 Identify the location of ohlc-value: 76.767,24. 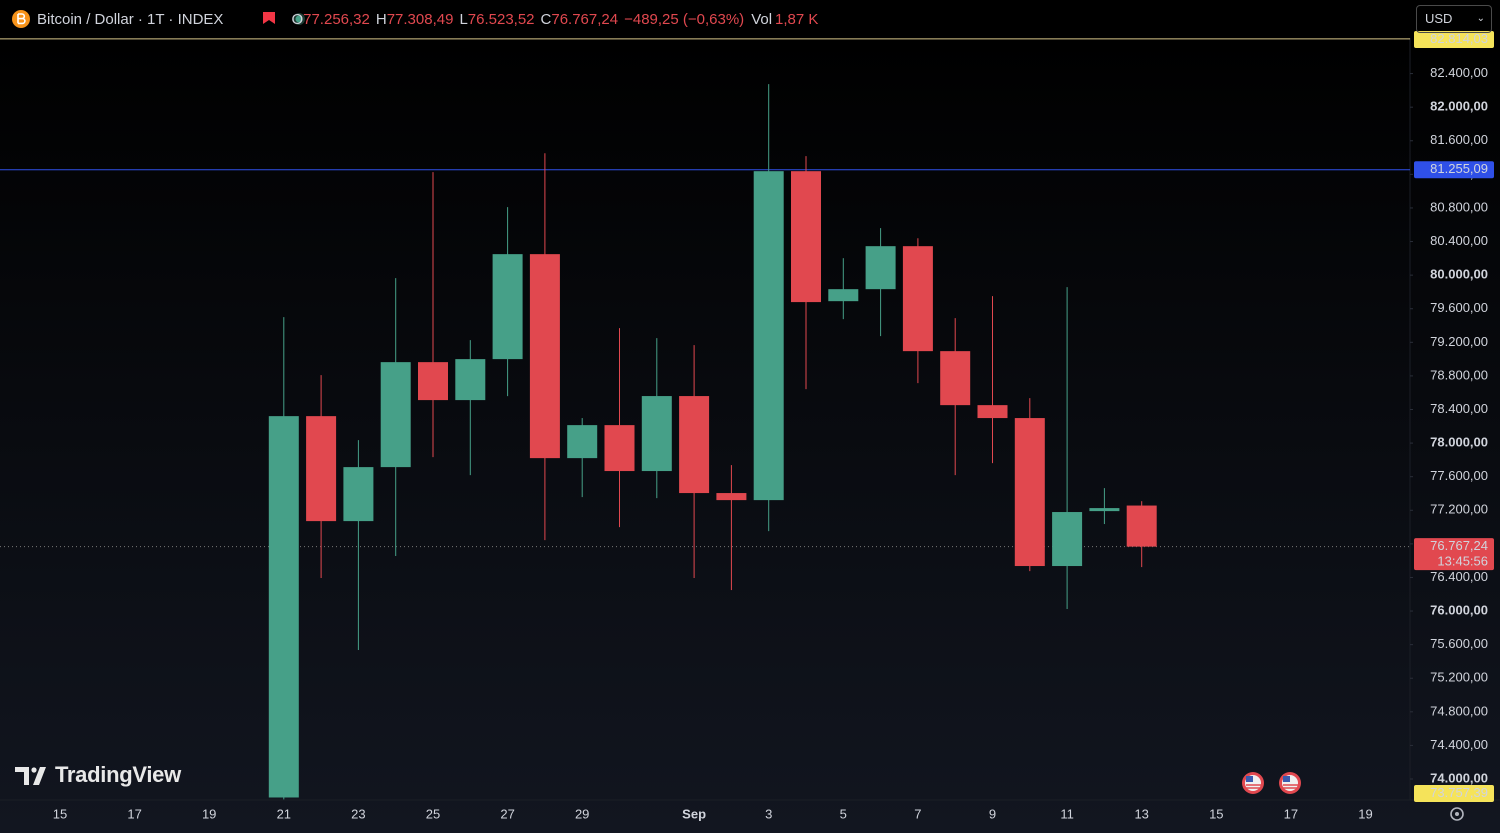
(585, 19).